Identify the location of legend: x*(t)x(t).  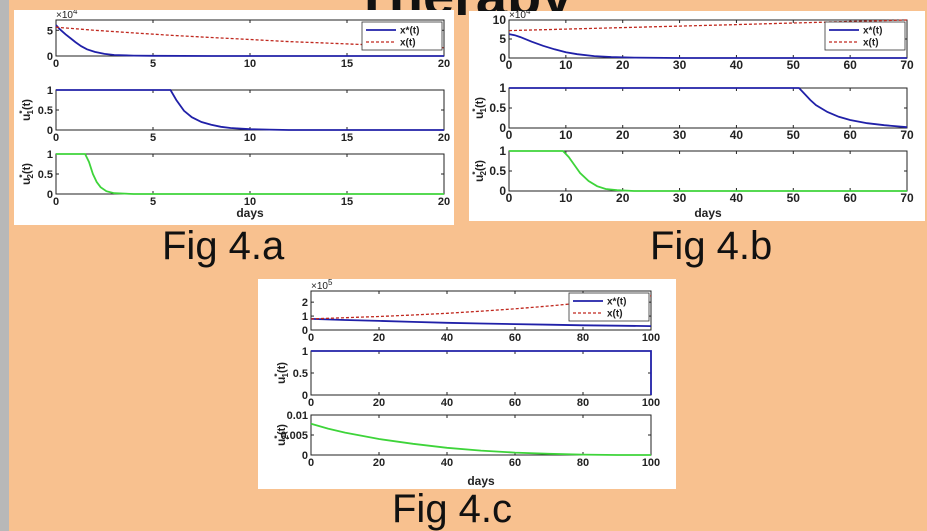
(865, 36).